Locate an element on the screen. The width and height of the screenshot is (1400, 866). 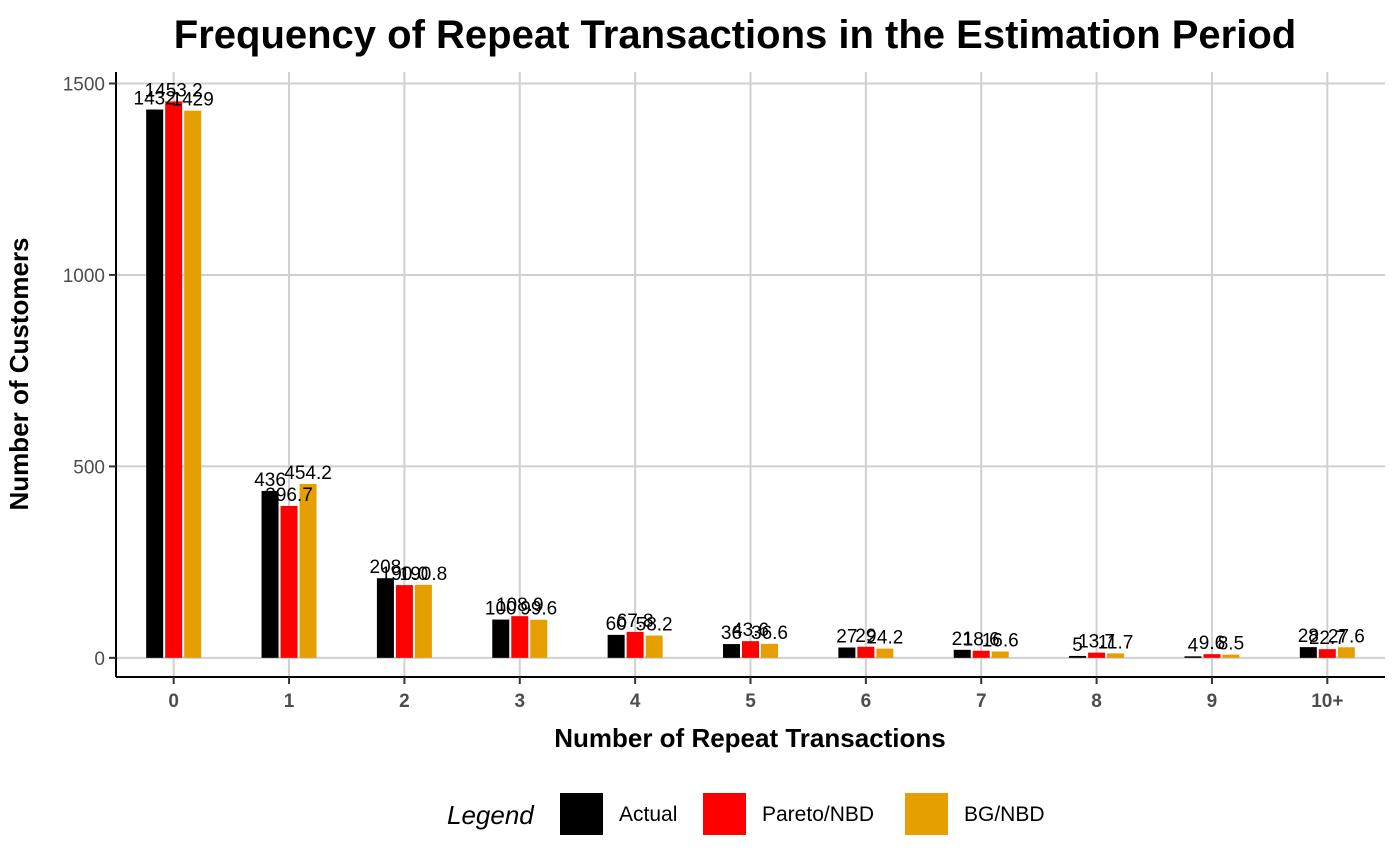
data-label: 208 is located at coordinates (386, 567).